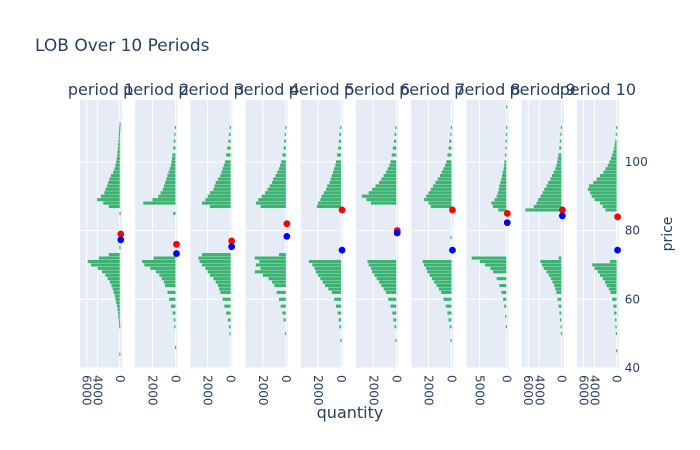  What do you see at coordinates (636, 162) in the screenshot?
I see `y-tick-label: 100` at bounding box center [636, 162].